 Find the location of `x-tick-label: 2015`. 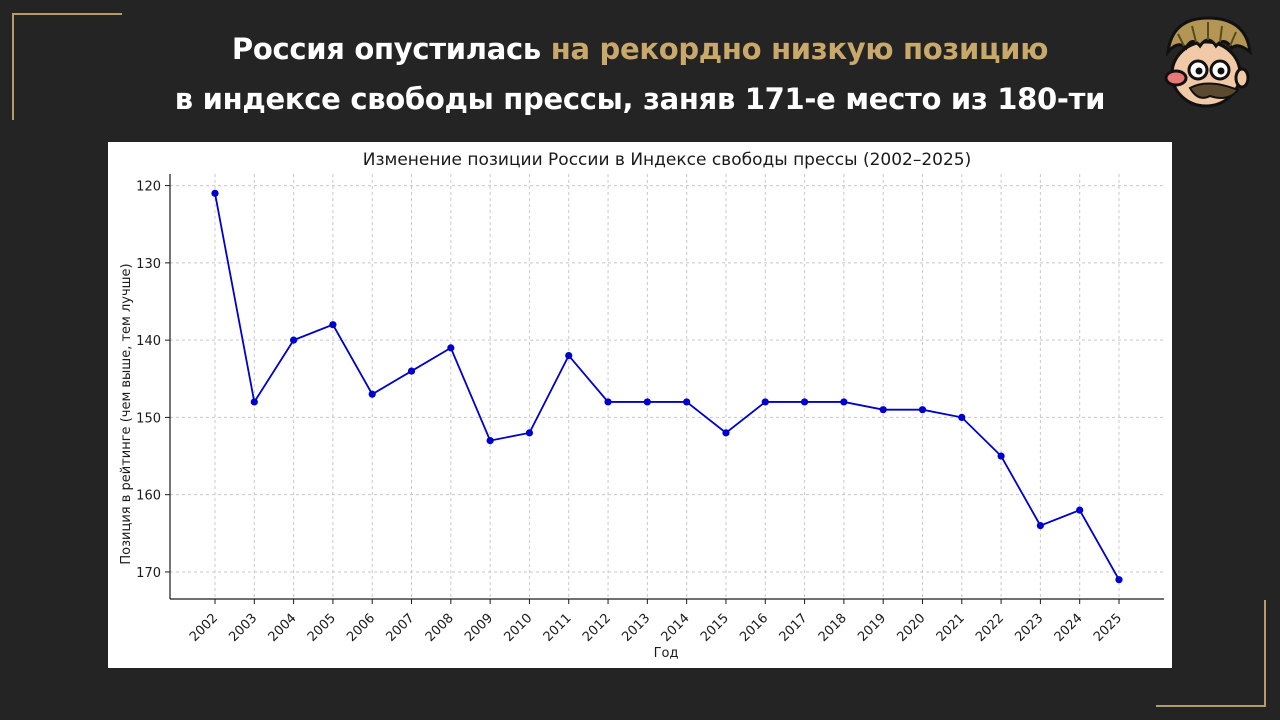

x-tick-label: 2015 is located at coordinates (715, 628).